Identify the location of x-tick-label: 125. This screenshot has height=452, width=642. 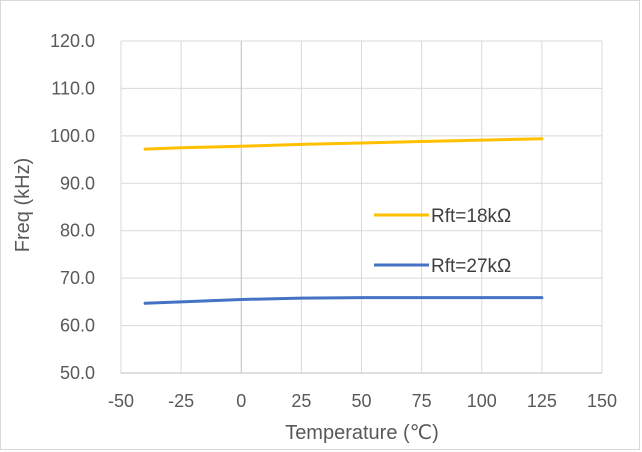
(542, 401).